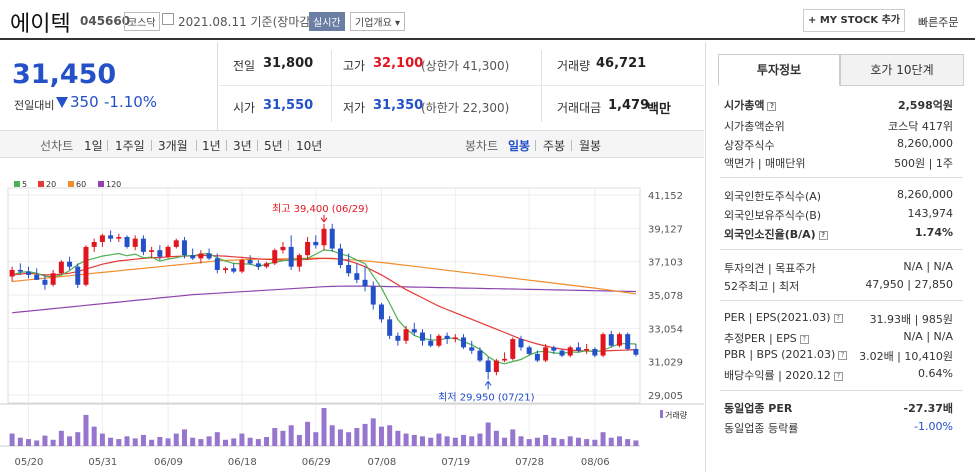 Image resolution: width=975 pixels, height=472 pixels. Describe the element at coordinates (327, 21) in the screenshot. I see `realtime-button: 실시간` at that location.